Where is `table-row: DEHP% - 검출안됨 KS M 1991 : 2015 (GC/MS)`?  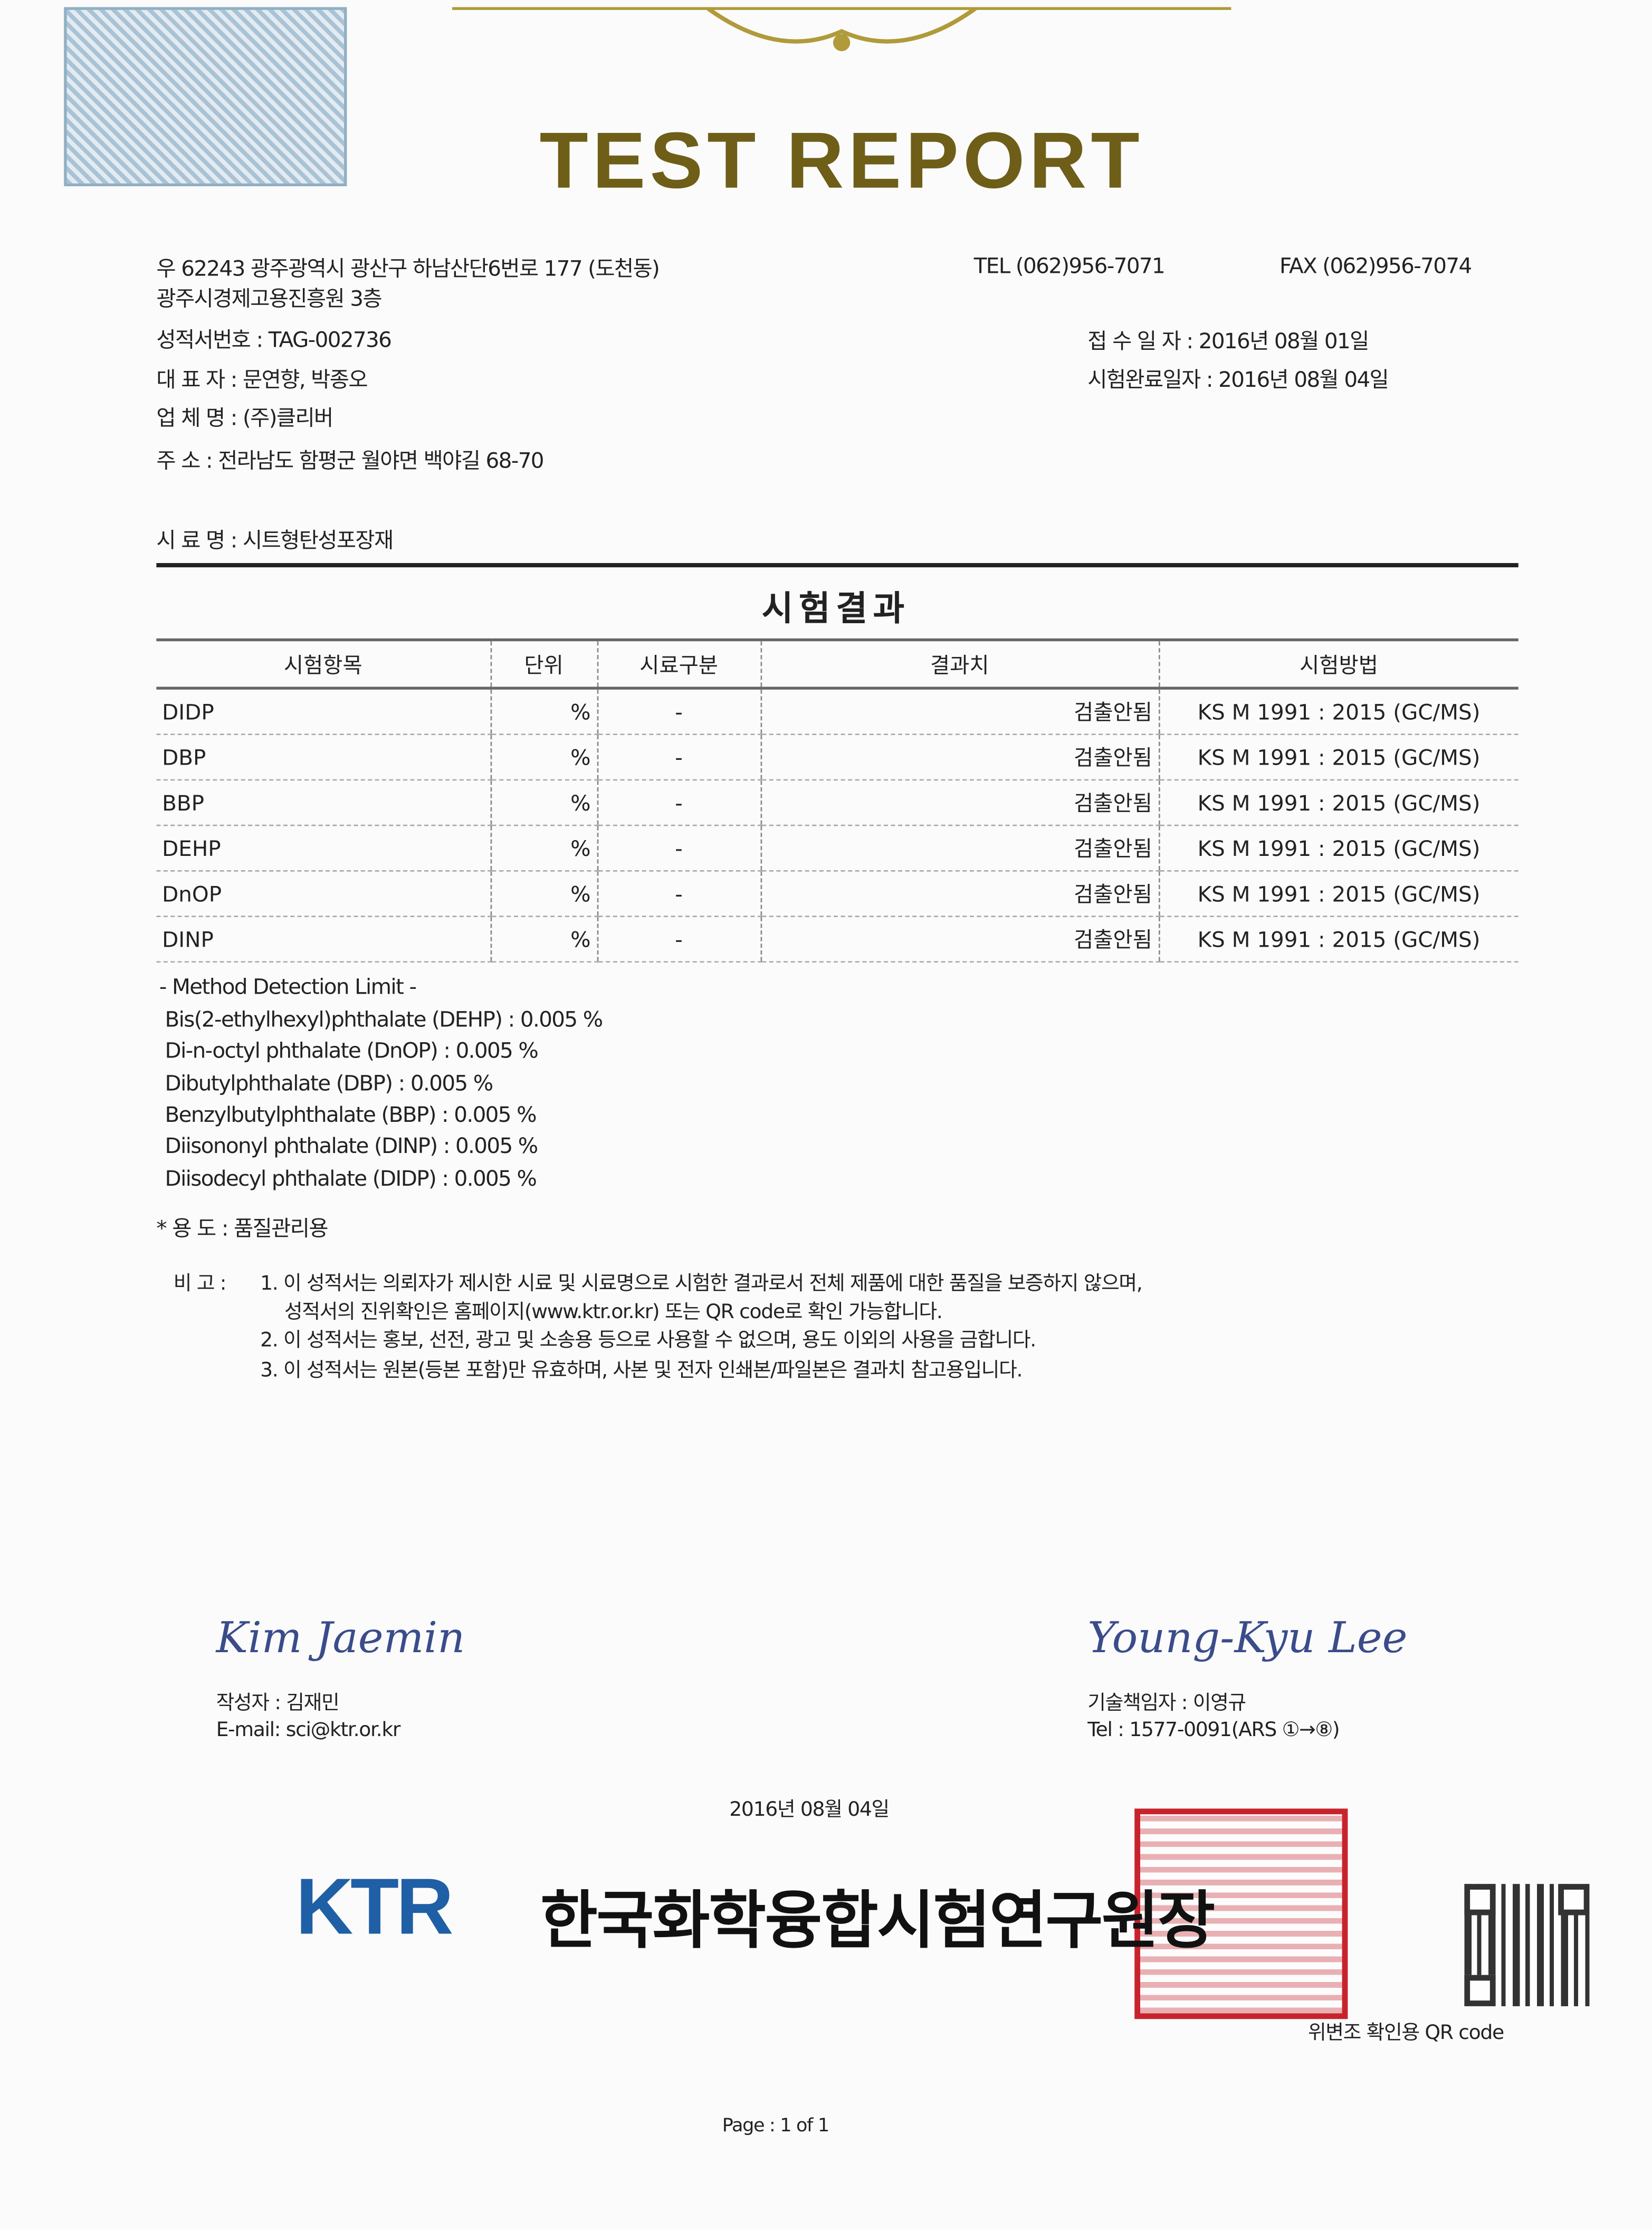
table-row: DEHP% - 검출안됨 KS M 1991 : 2015 (GC/MS) is located at coordinates (837, 848).